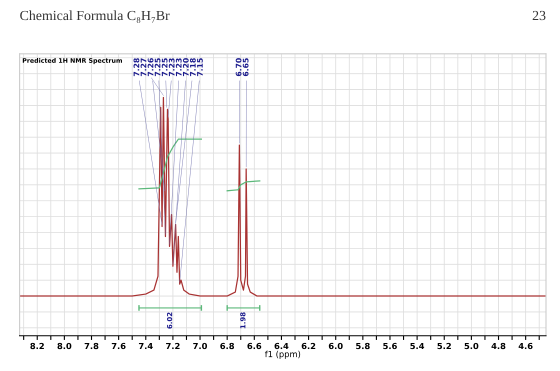 The image size is (560, 371). Describe the element at coordinates (525, 346) in the screenshot. I see `x-tick-label: 4.6` at that location.